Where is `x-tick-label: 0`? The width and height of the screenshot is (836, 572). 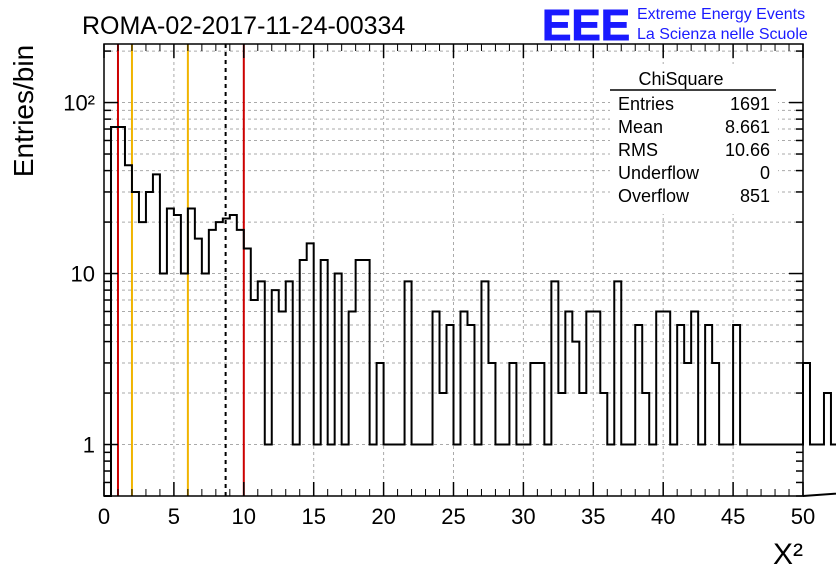 x-tick-label: 0 is located at coordinates (104, 516).